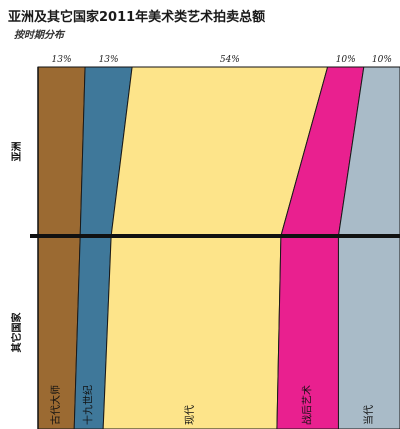 The image size is (400, 429). Describe the element at coordinates (219, 61) in the screenshot. I see `percent-labels: 13% 13% 54% 10% 10%` at that location.